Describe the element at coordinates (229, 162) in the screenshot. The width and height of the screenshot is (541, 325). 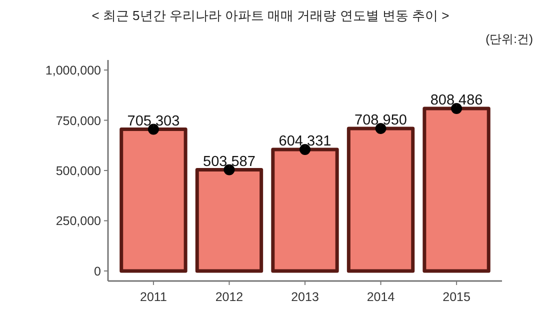
I see `data-label: 503,587` at that location.